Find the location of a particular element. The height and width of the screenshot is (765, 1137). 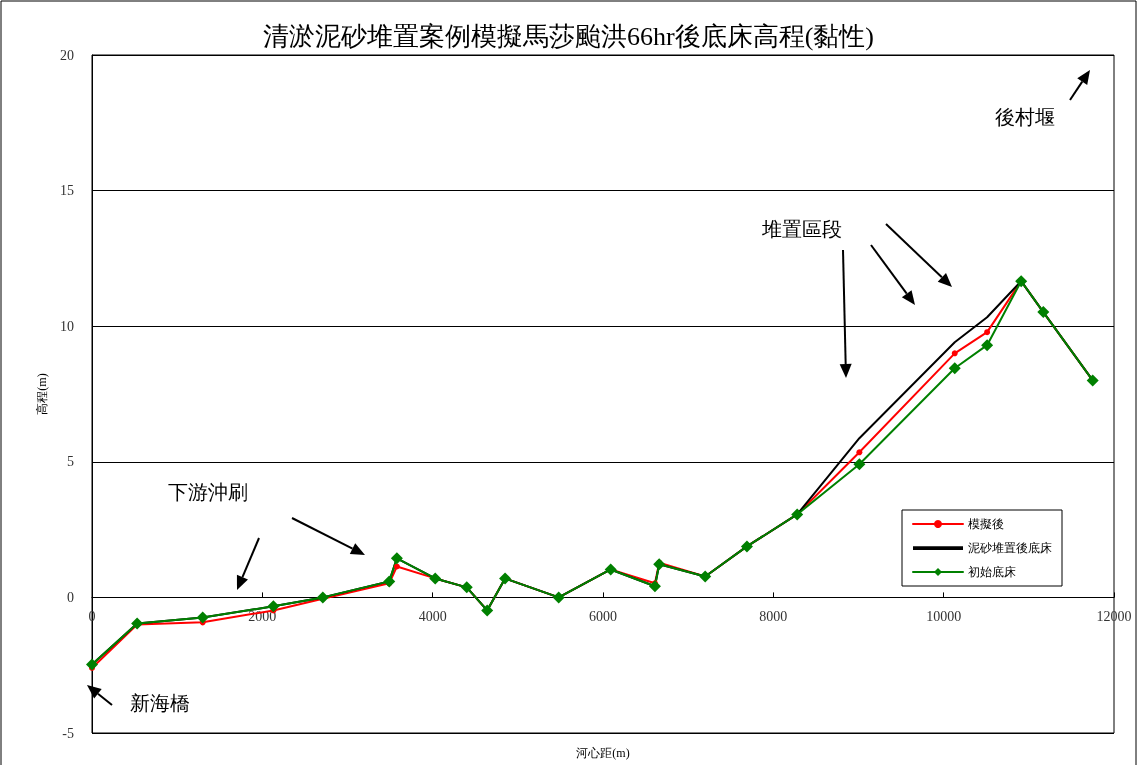

y-tick-label: 10 is located at coordinates (67, 326).